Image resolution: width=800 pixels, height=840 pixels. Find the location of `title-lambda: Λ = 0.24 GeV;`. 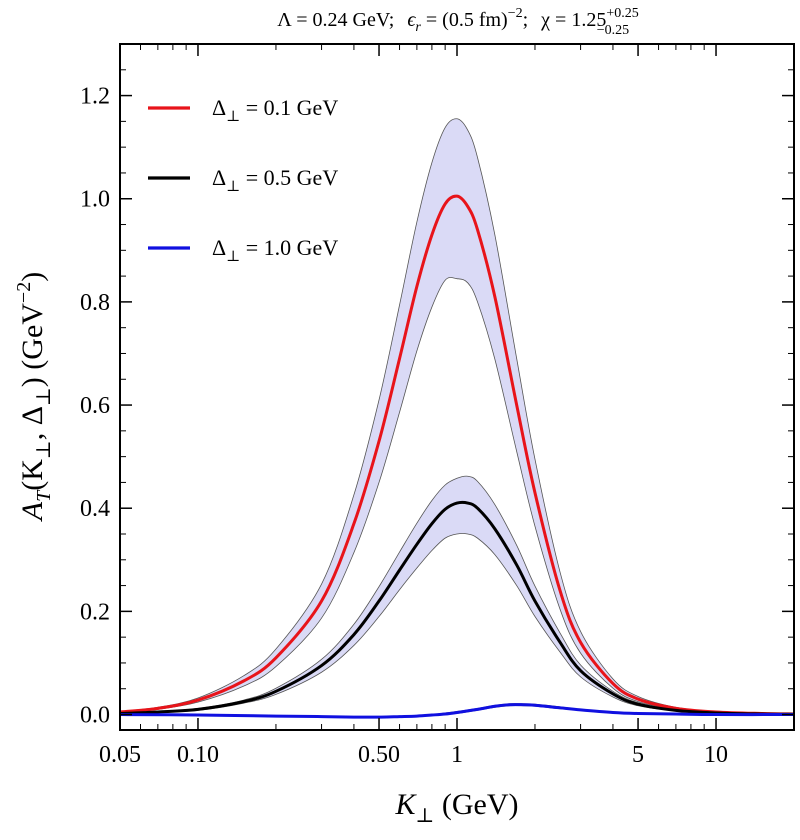

title-lambda: Λ = 0.24 GeV; is located at coordinates (335, 20).